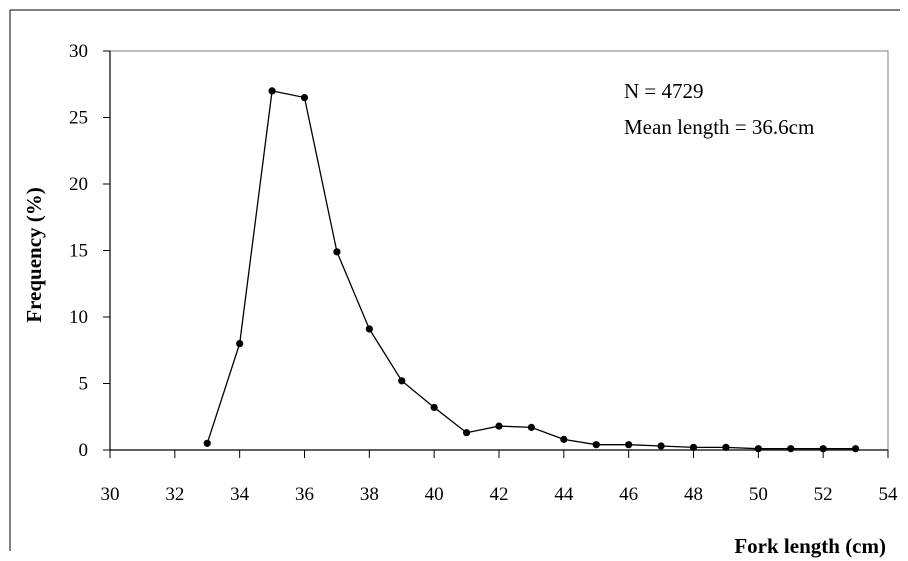 This screenshot has width=908, height=561. I want to click on x-tick-label: 46, so click(628, 494).